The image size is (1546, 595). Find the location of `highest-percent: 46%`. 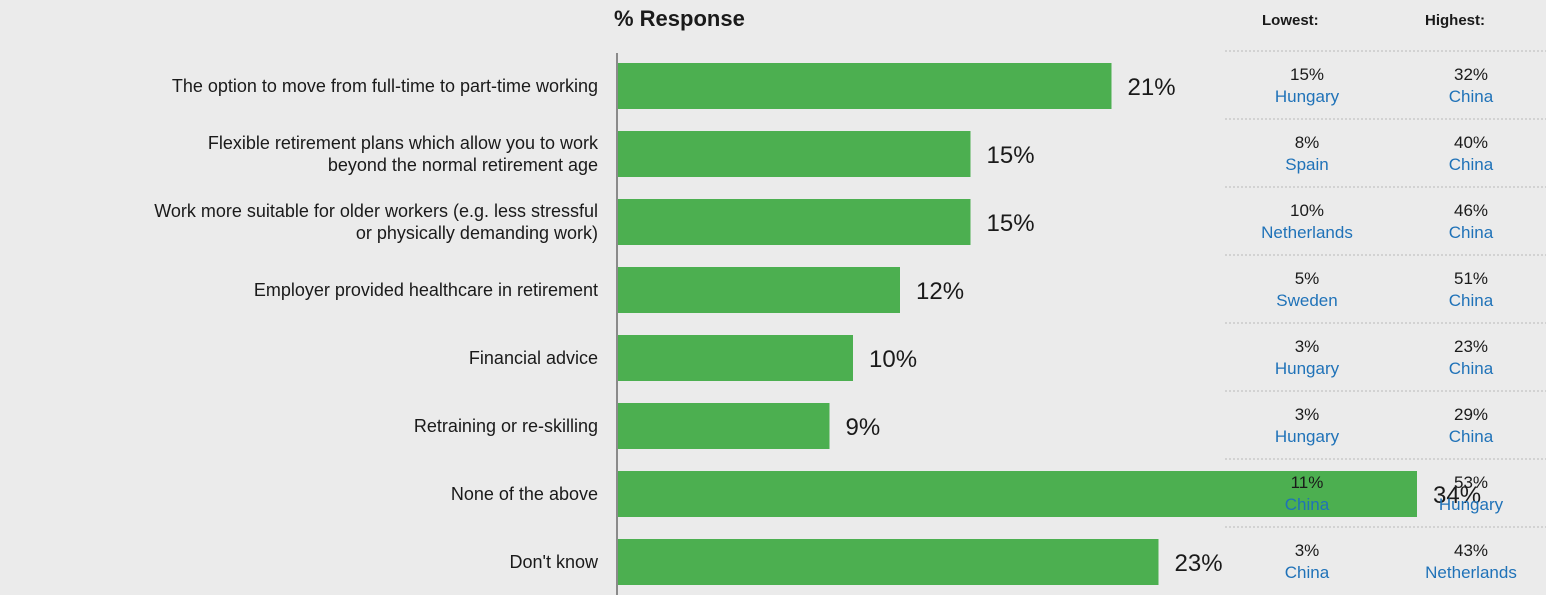

highest-percent: 46% is located at coordinates (1471, 210).